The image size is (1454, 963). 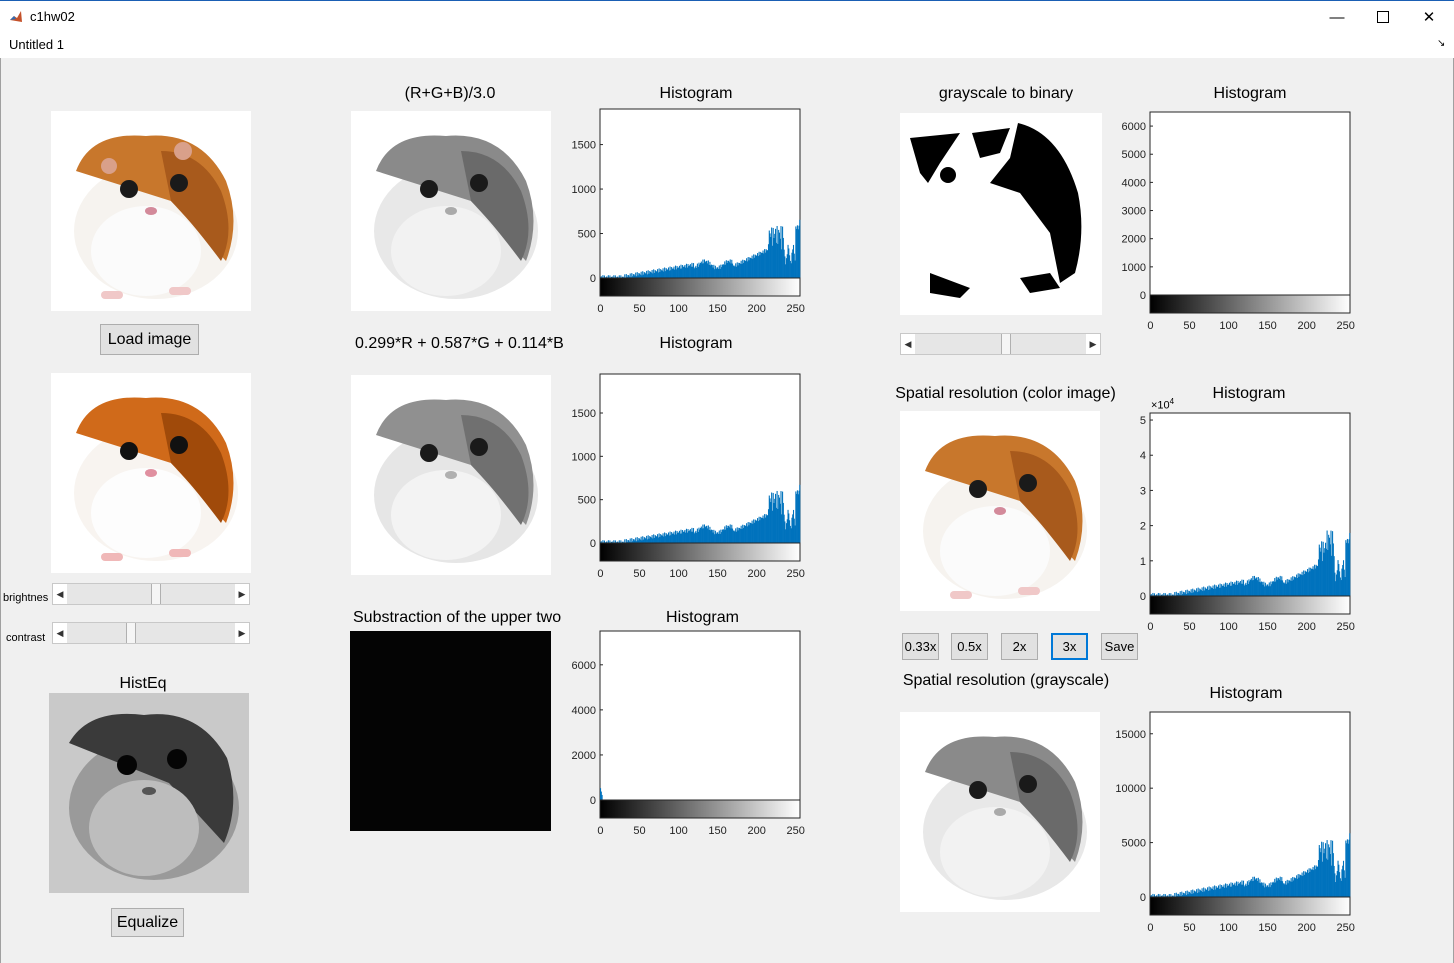 I want to click on y-tick-label: 500, so click(x=587, y=235).